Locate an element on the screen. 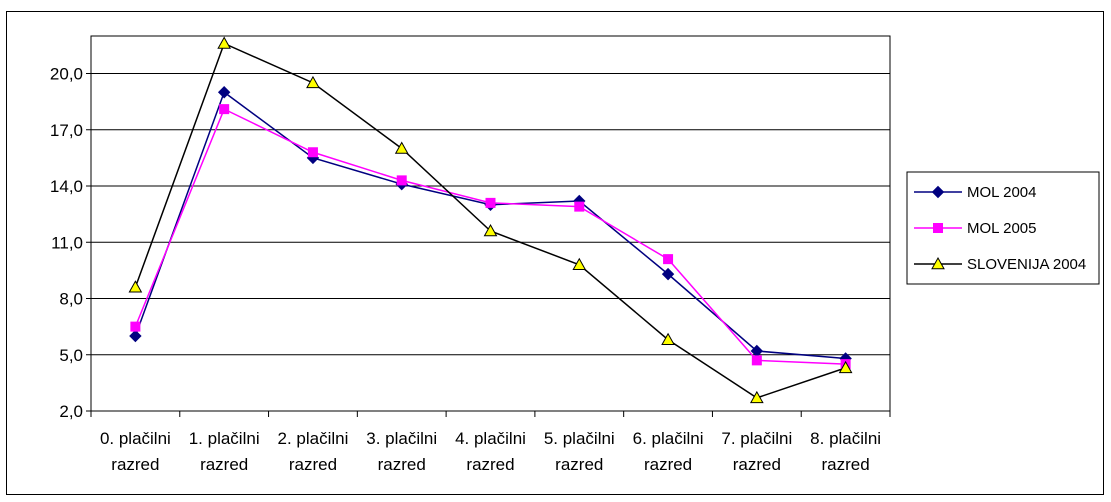 This screenshot has width=1111, height=502. legend-label: MOL 2005 is located at coordinates (1002, 228).